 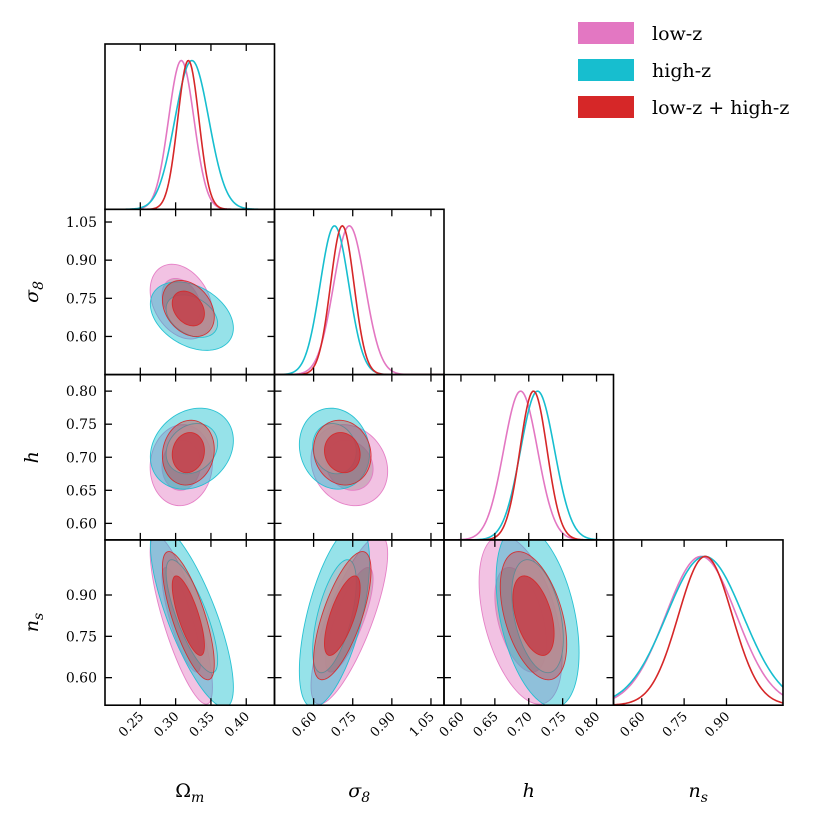 I want to click on ytick-label-s8-0: 0.60, so click(x=81, y=337).